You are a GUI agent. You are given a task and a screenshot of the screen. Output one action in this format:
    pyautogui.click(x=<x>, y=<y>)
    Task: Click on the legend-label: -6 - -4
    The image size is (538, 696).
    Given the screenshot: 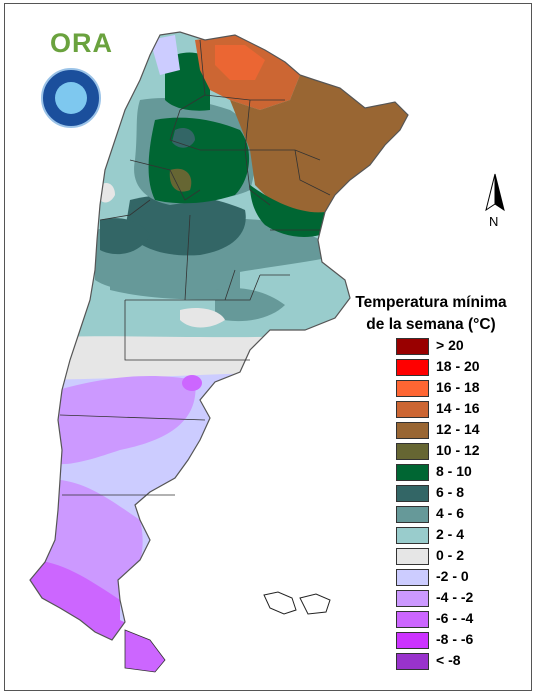 What is the action you would take?
    pyautogui.click(x=455, y=618)
    